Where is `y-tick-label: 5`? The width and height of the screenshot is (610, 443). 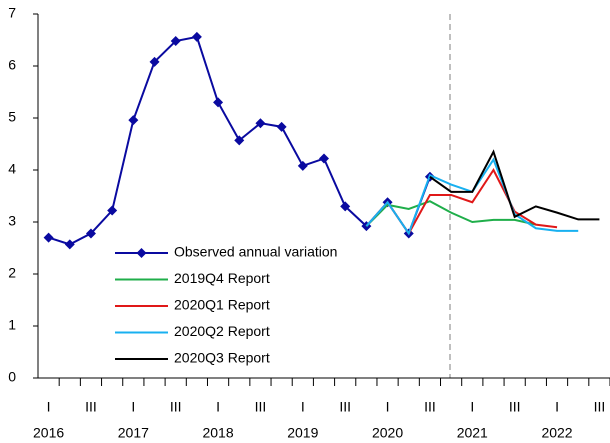
y-tick-label: 5 is located at coordinates (12, 117).